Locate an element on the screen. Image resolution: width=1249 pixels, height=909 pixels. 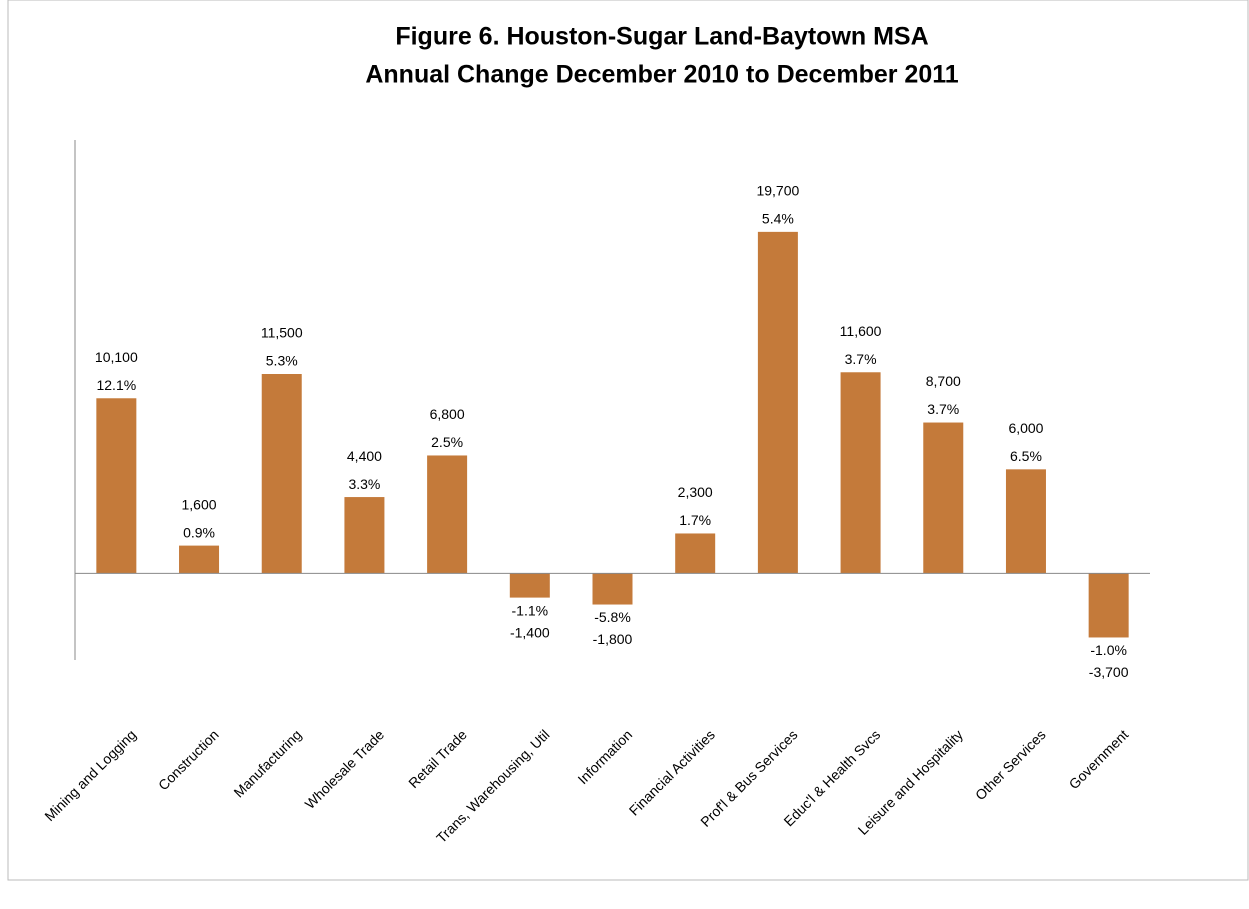
chart-title: Figure 6. Houston-Sugar Land-Baytown MSA is located at coordinates (661, 37).